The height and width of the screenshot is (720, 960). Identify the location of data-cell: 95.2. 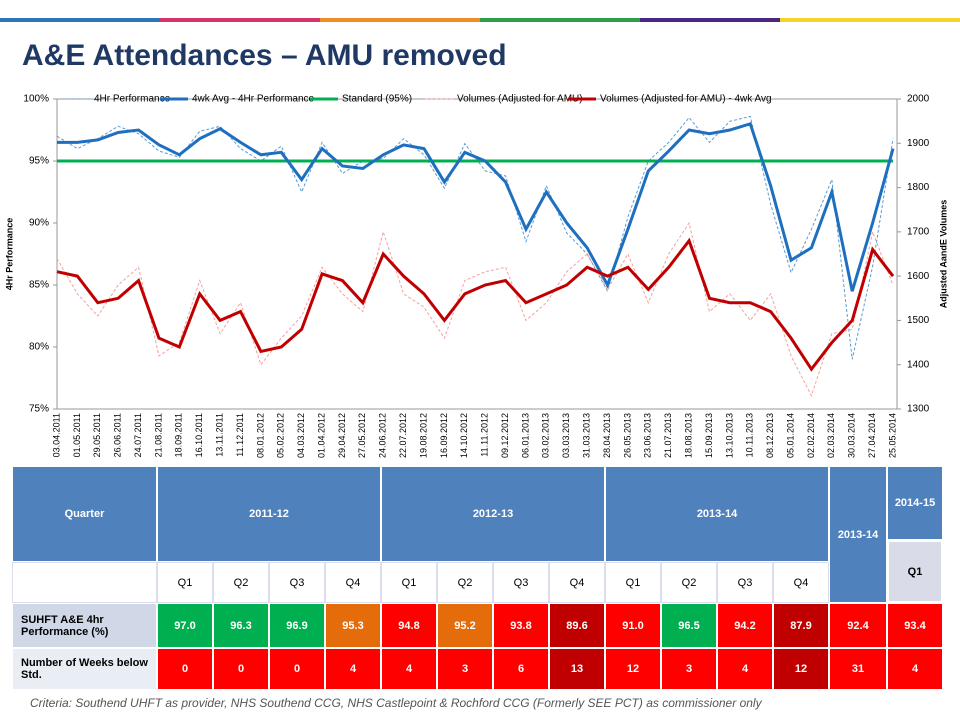
(465, 625).